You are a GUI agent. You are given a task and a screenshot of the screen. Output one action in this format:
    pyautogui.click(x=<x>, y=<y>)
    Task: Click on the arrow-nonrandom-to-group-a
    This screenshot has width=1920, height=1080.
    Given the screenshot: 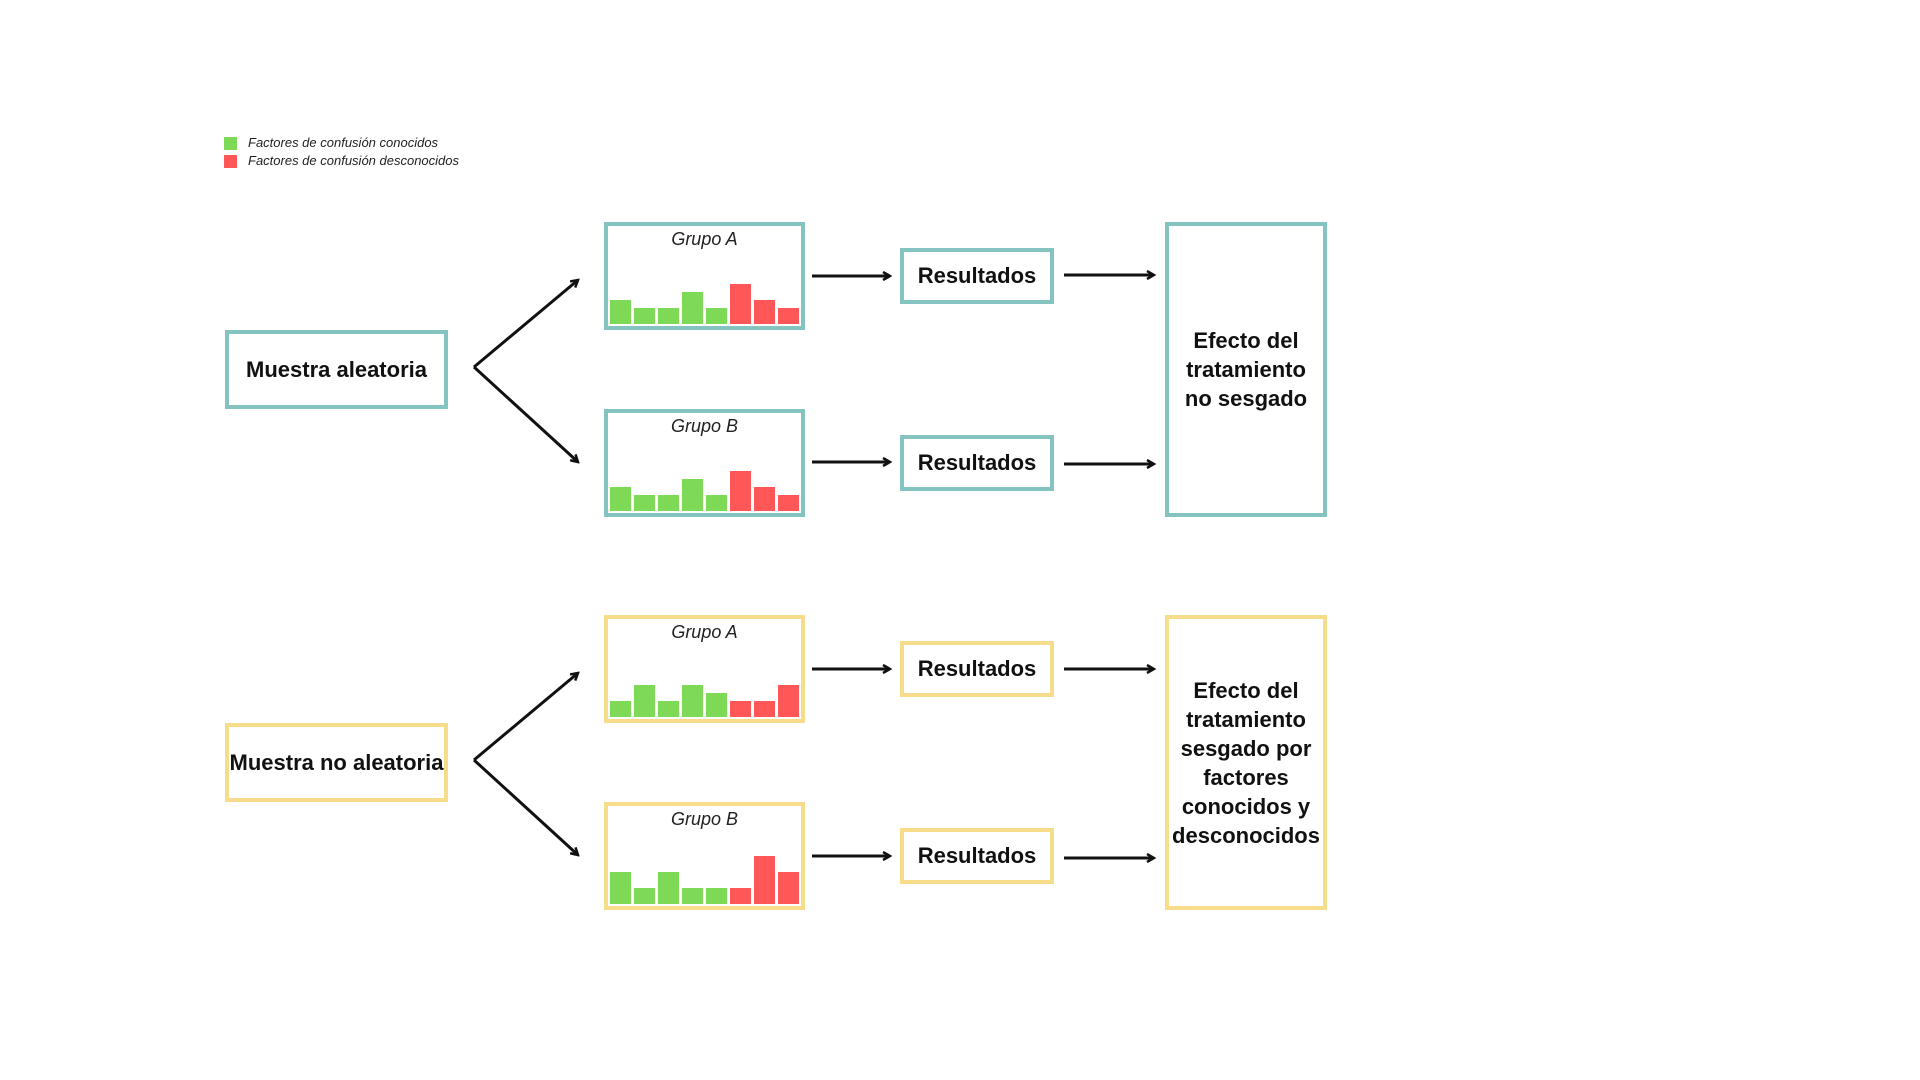 What is the action you would take?
    pyautogui.click(x=525, y=717)
    